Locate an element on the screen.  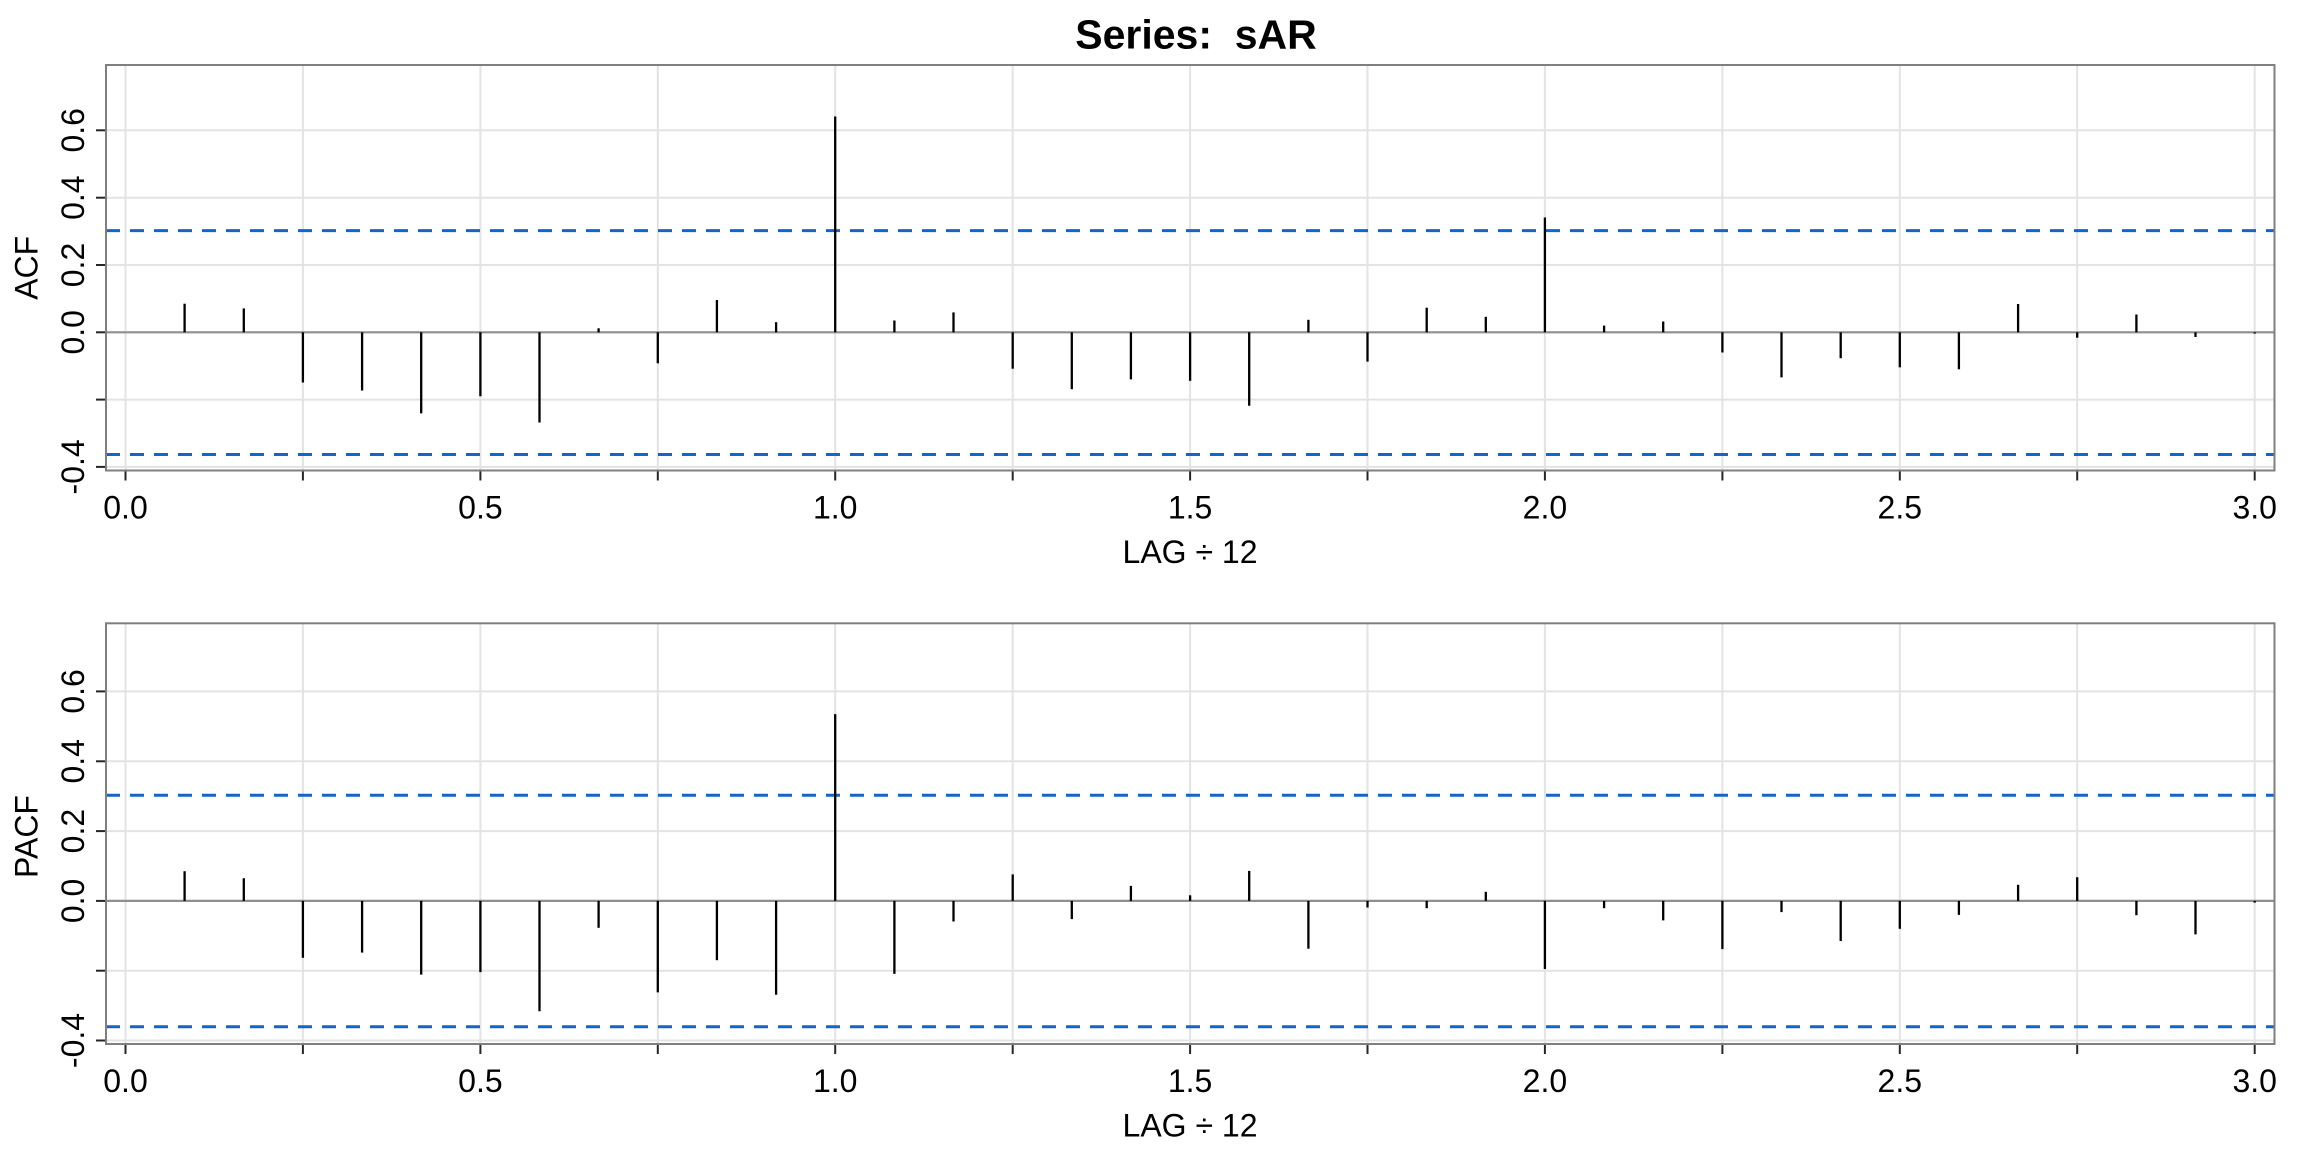
svg-text: Series: sAR is located at coordinates (1196, 35).